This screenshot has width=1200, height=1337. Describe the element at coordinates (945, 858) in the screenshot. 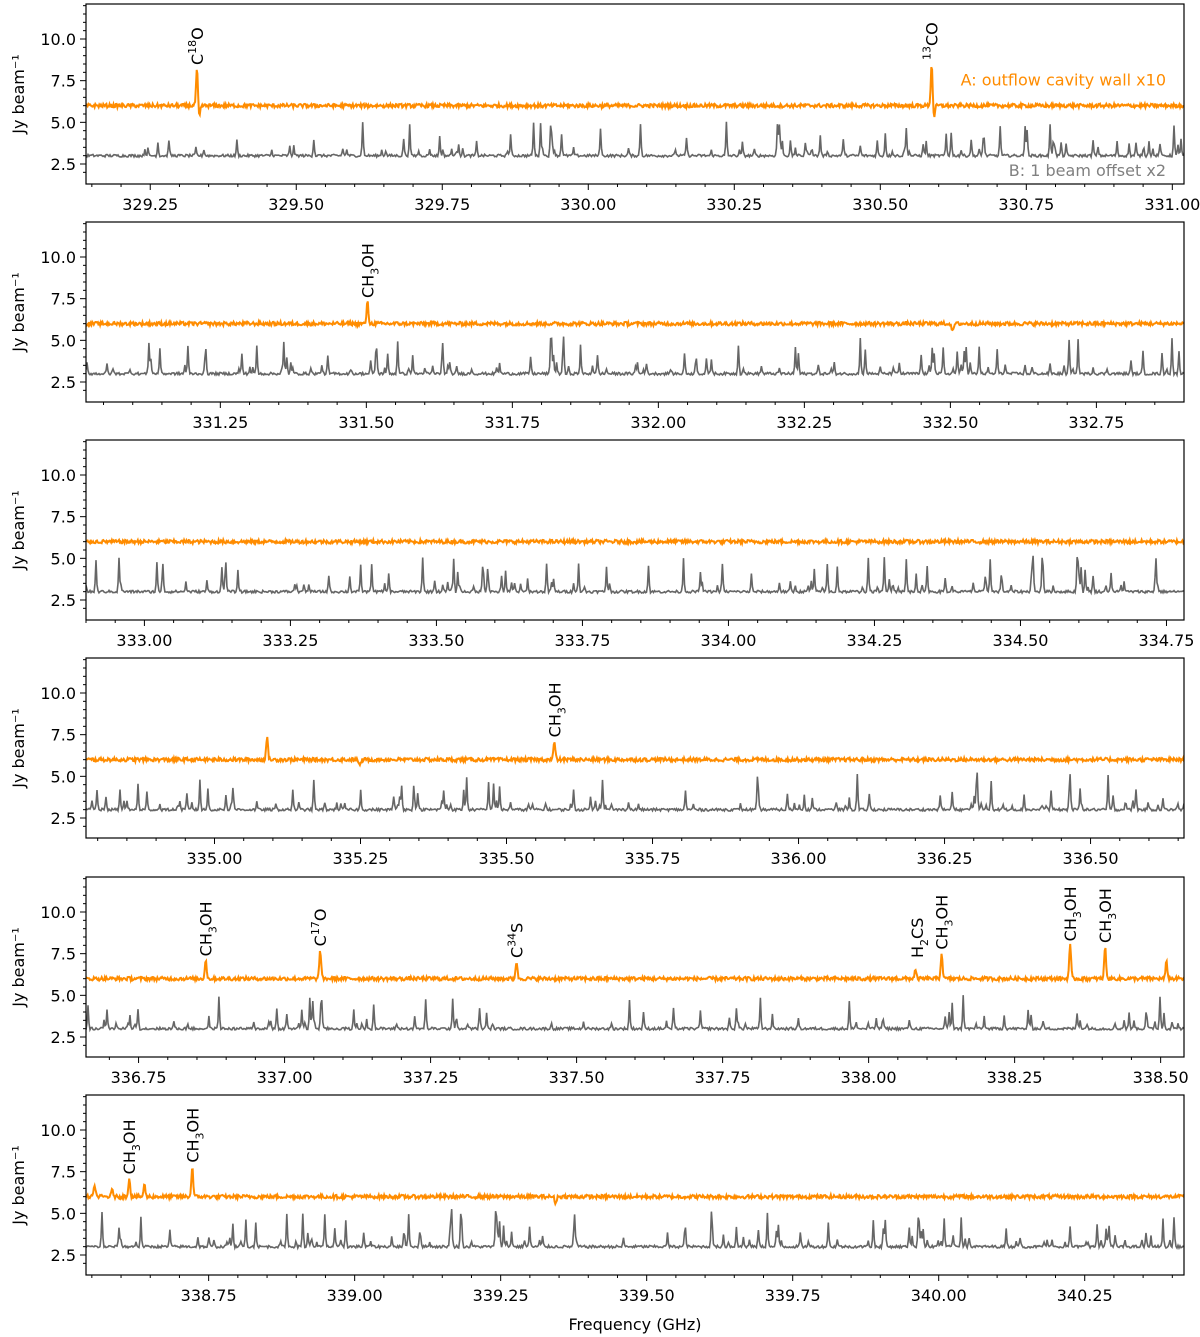

I see `x-tick-label: 336.25` at that location.